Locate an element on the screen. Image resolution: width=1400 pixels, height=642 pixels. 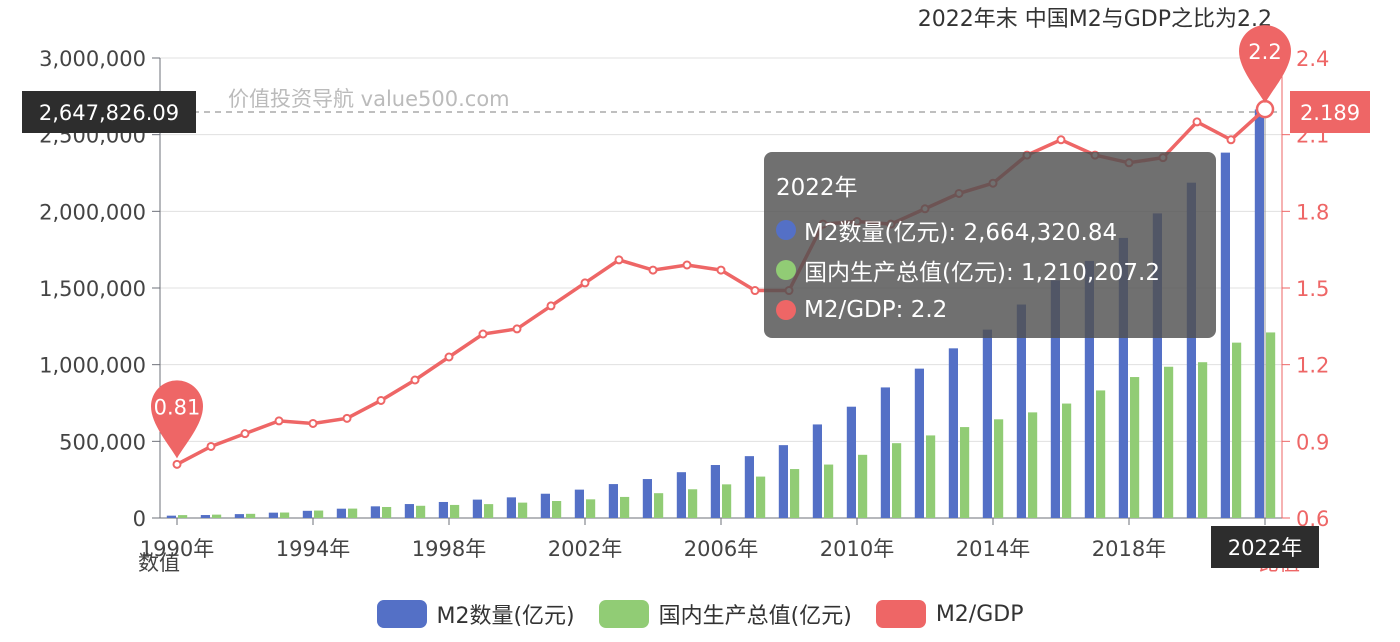
watermark: 价值投资导航 value500.com is located at coordinates (369, 99).